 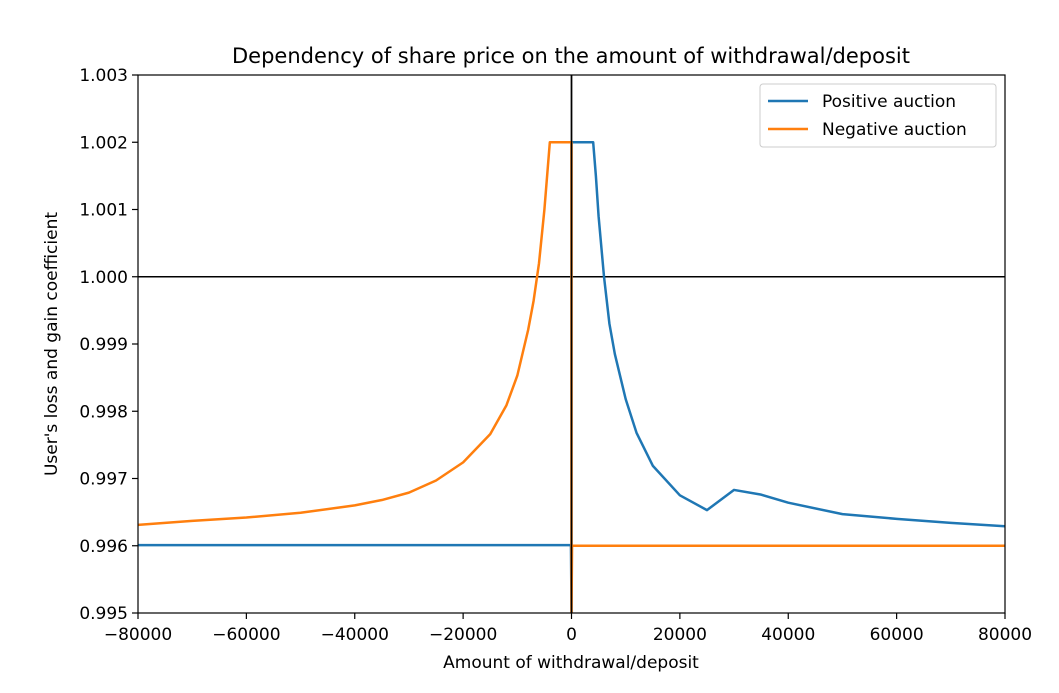 I want to click on y-tick-label: 0.995, so click(x=103, y=614).